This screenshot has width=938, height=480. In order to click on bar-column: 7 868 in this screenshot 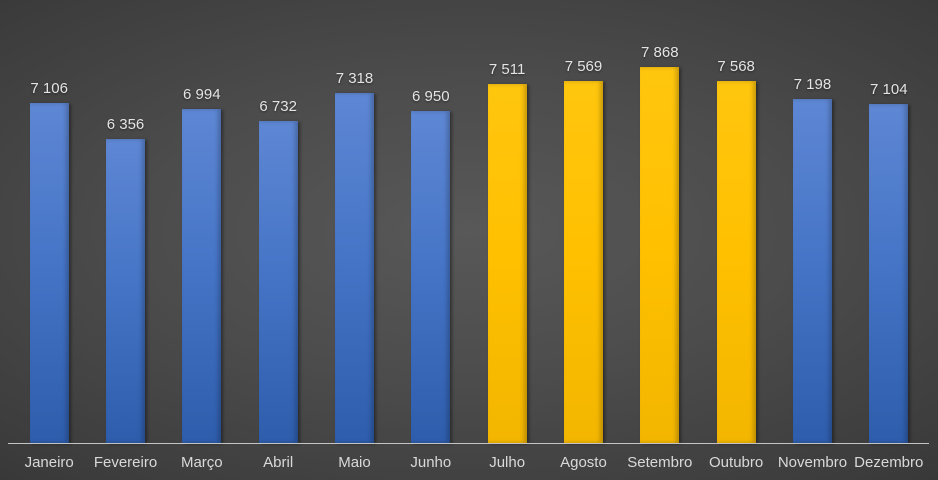, I will do `click(660, 243)`.